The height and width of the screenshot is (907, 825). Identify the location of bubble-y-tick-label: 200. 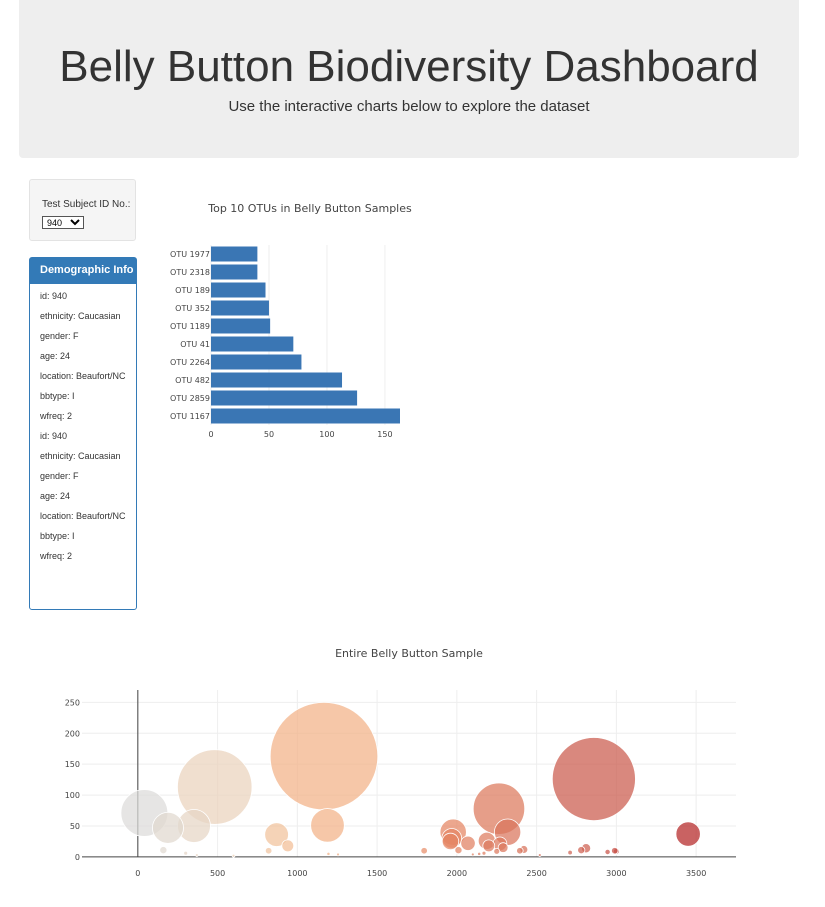
(72, 733).